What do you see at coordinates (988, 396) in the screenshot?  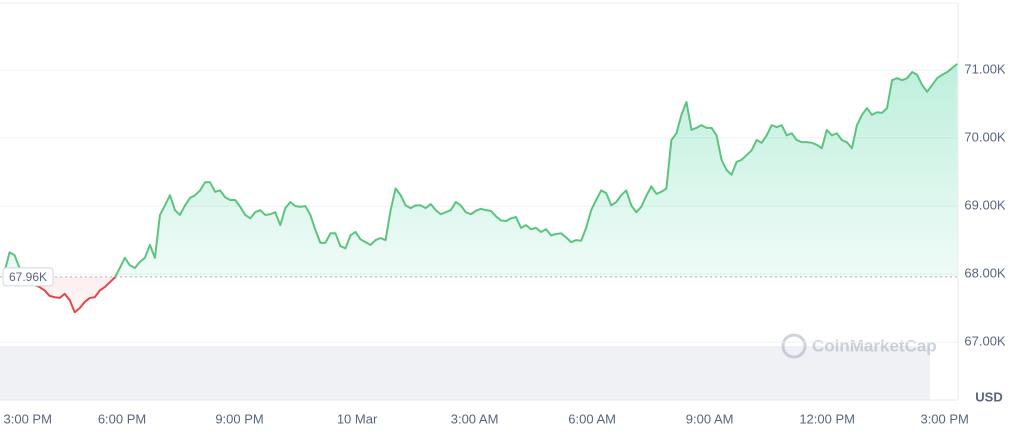 I see `currency-label: USD` at bounding box center [988, 396].